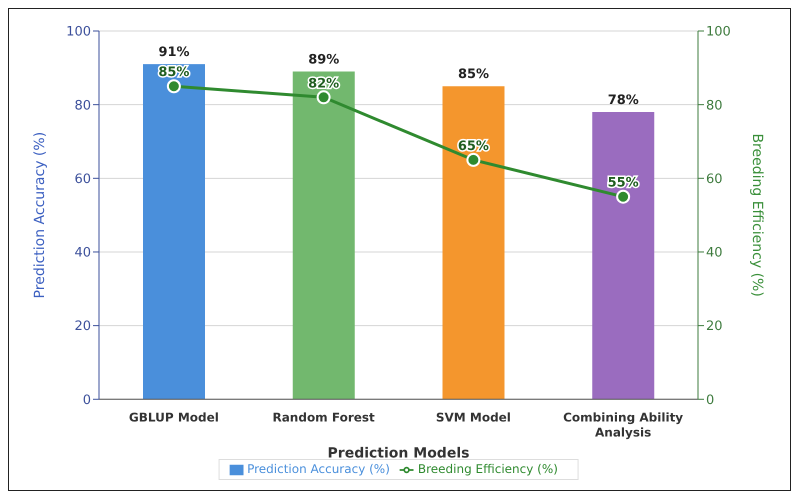 The width and height of the screenshot is (797, 497). What do you see at coordinates (623, 425) in the screenshot?
I see `x-tick-label: Combining Ability Analysis` at bounding box center [623, 425].